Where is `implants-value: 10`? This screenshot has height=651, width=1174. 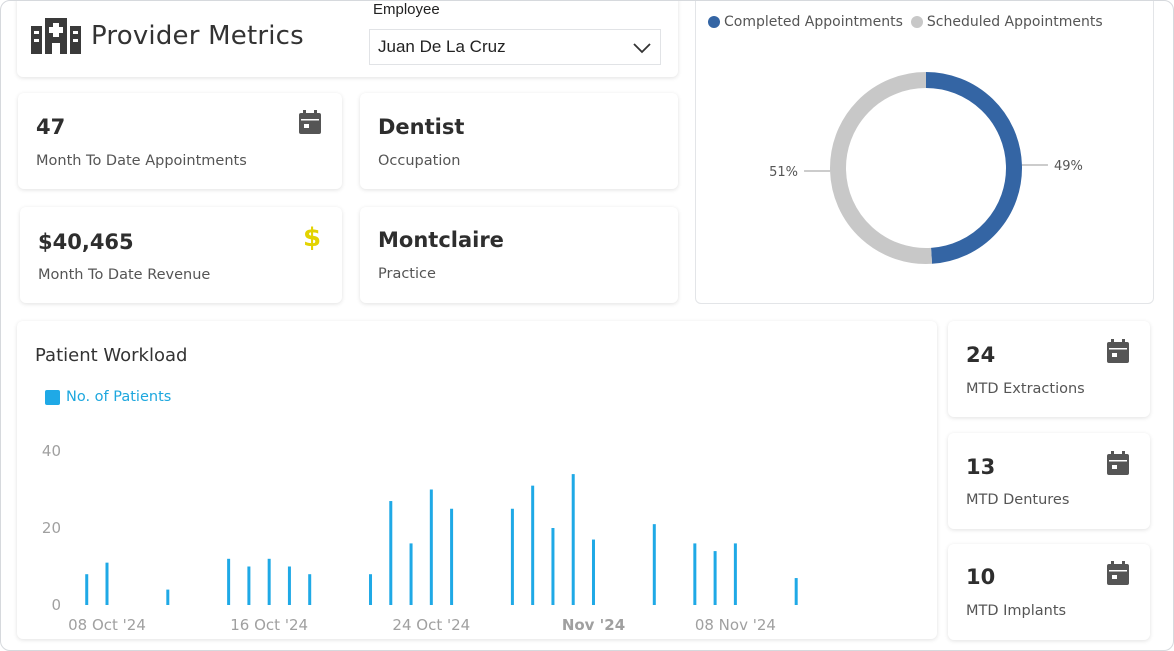 implants-value: 10 is located at coordinates (981, 577).